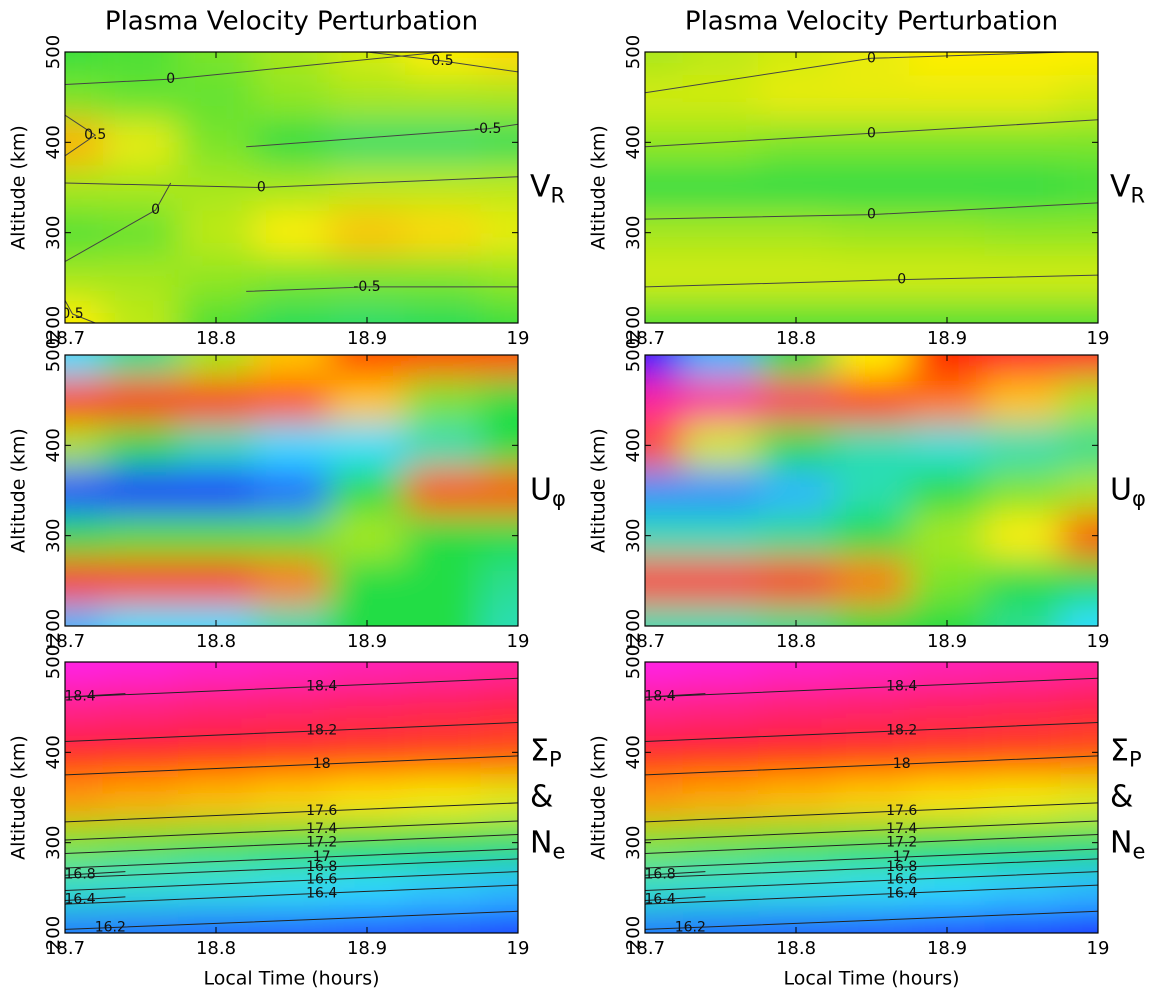  I want to click on y-tick-label: 200, so click(53, 626).